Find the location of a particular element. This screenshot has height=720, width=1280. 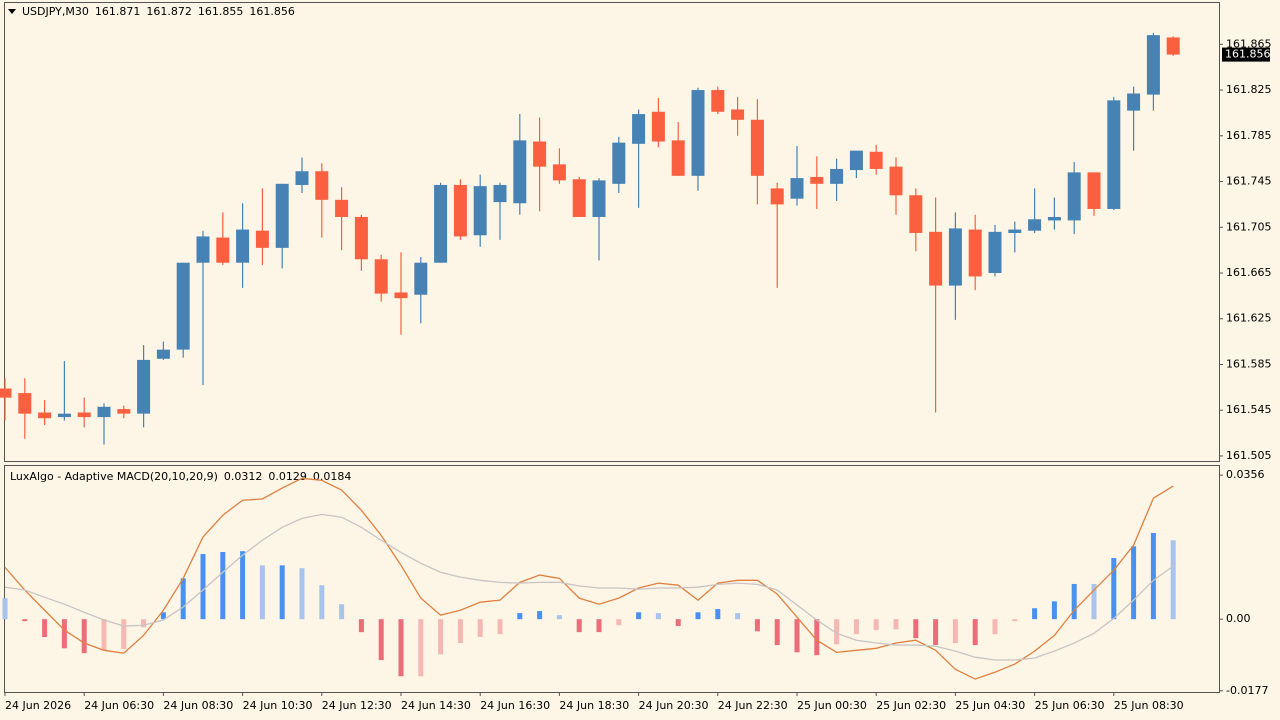

x-tick-label: 24 Jun 06:30 is located at coordinates (119, 705).